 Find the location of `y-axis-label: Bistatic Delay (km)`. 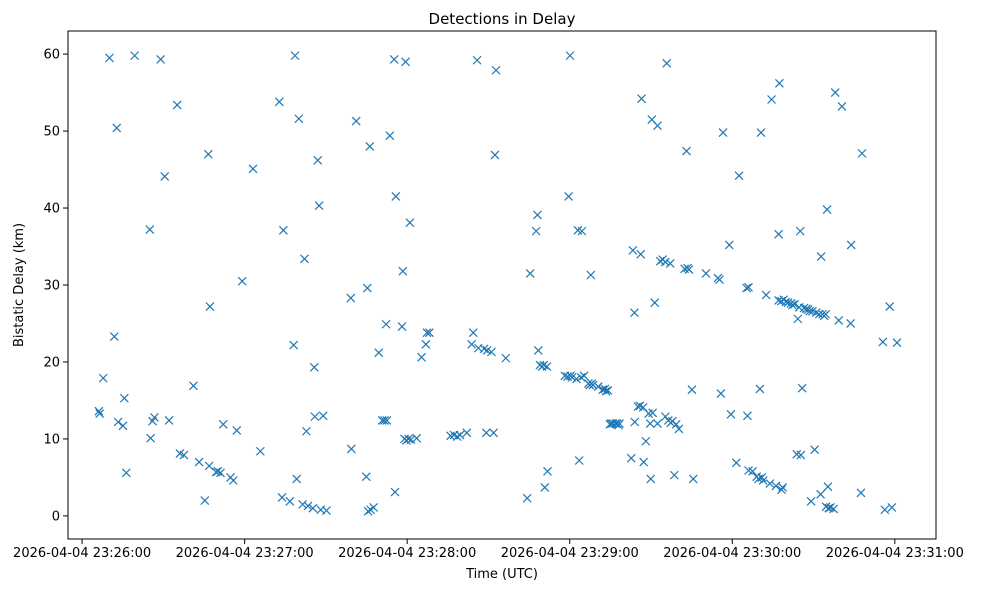

y-axis-label: Bistatic Delay (km) is located at coordinates (19, 285).